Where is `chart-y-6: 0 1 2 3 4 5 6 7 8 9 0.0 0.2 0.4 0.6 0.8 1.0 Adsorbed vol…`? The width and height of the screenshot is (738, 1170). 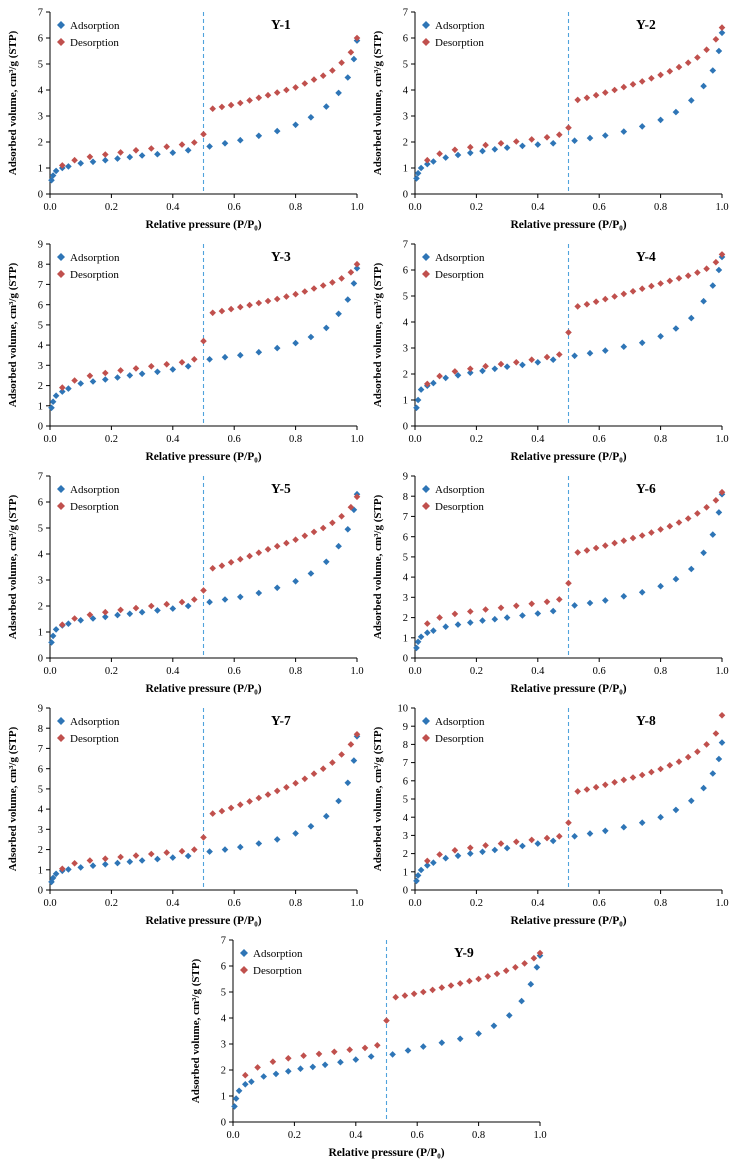
chart-y-6: 0 1 2 3 4 5 6 7 8 9 0.0 0.2 0.4 0.6 0.8 1.0 Adsorbed vol… is located at coordinates (551, 582).